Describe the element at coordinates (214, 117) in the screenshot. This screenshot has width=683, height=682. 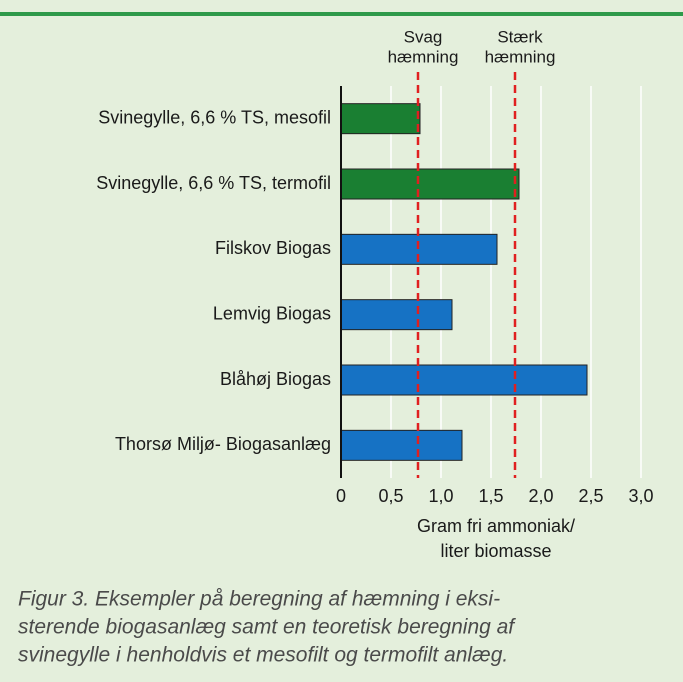
I see `y-tick-label: Svinegylle, 6,6 % TS, mesofil` at that location.